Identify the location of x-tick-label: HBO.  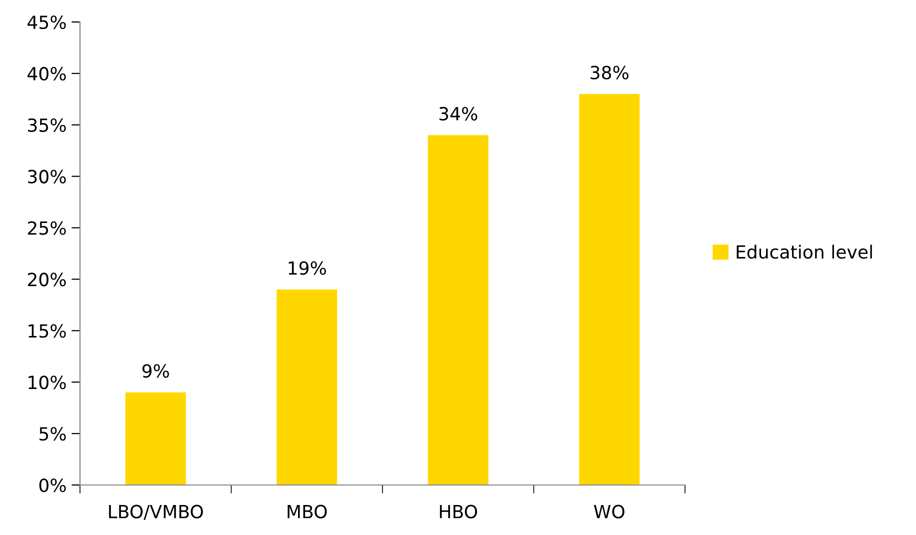
(459, 511).